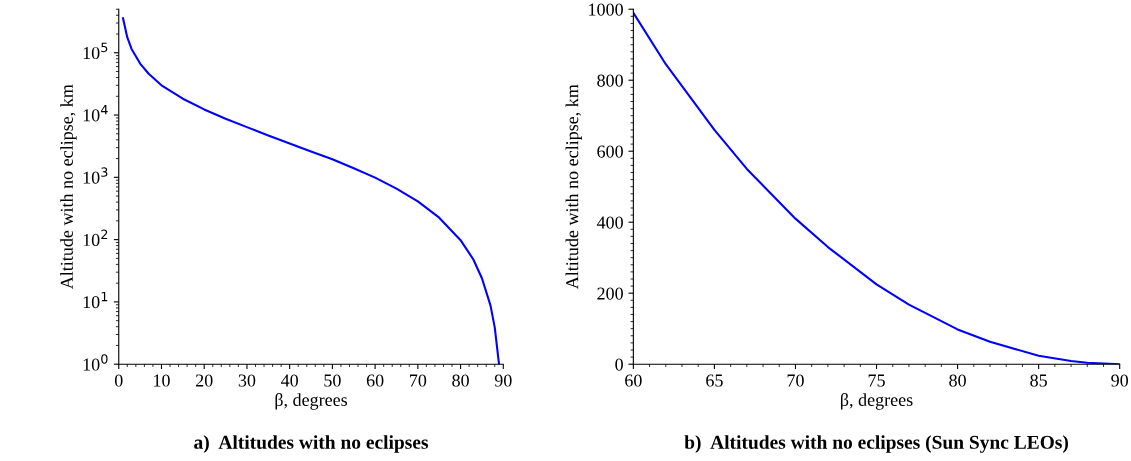 The height and width of the screenshot is (461, 1131). What do you see at coordinates (876, 380) in the screenshot?
I see `x-tick-label: 75` at bounding box center [876, 380].